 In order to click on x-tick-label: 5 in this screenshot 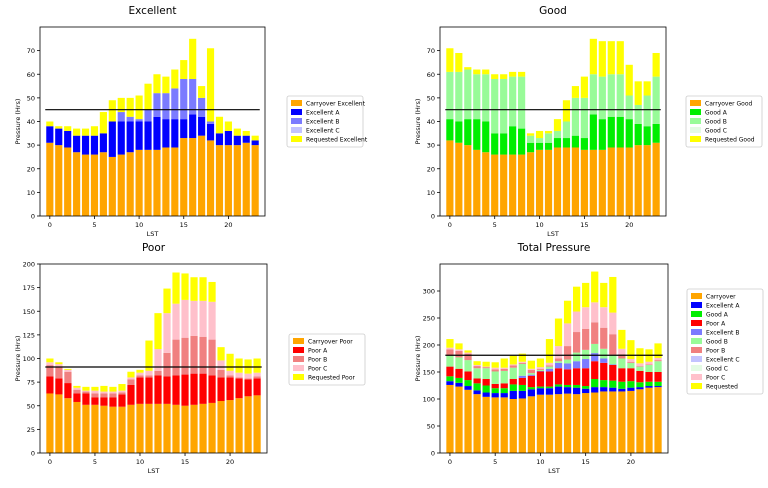, I will do `click(495, 462)`.